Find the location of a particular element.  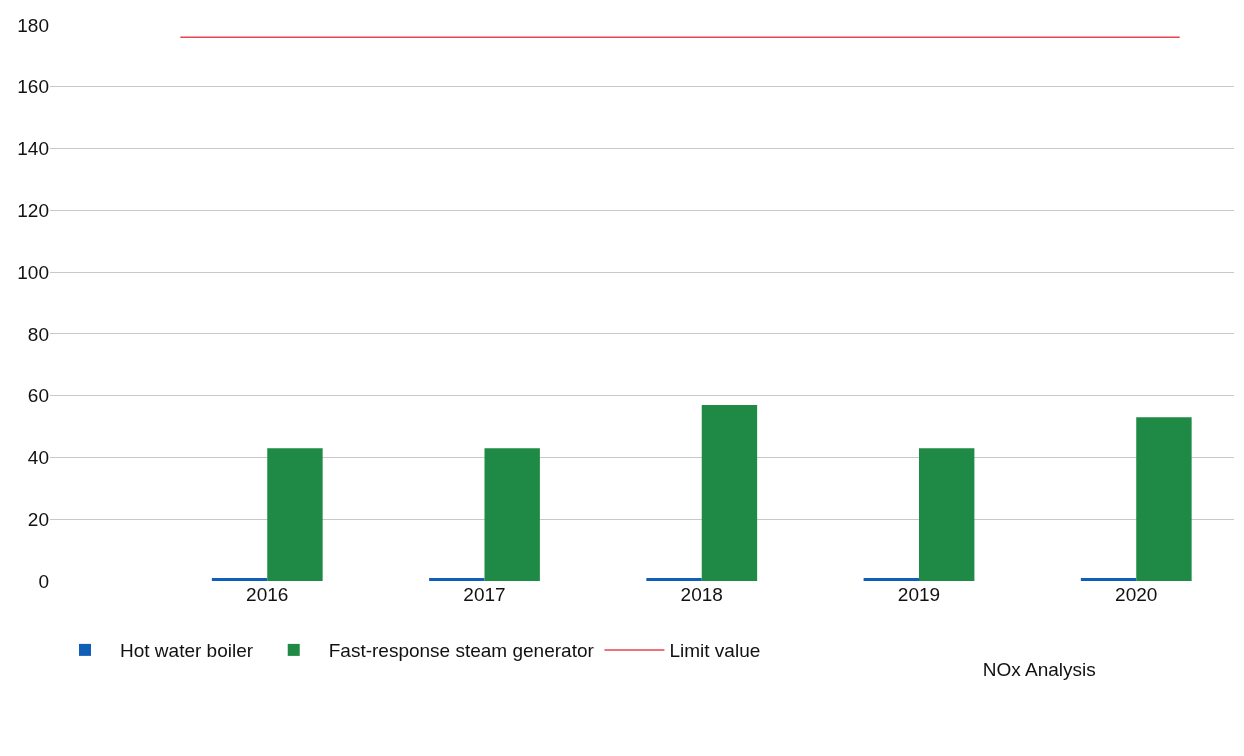

legend-label: Hot water boiler is located at coordinates (187, 651).